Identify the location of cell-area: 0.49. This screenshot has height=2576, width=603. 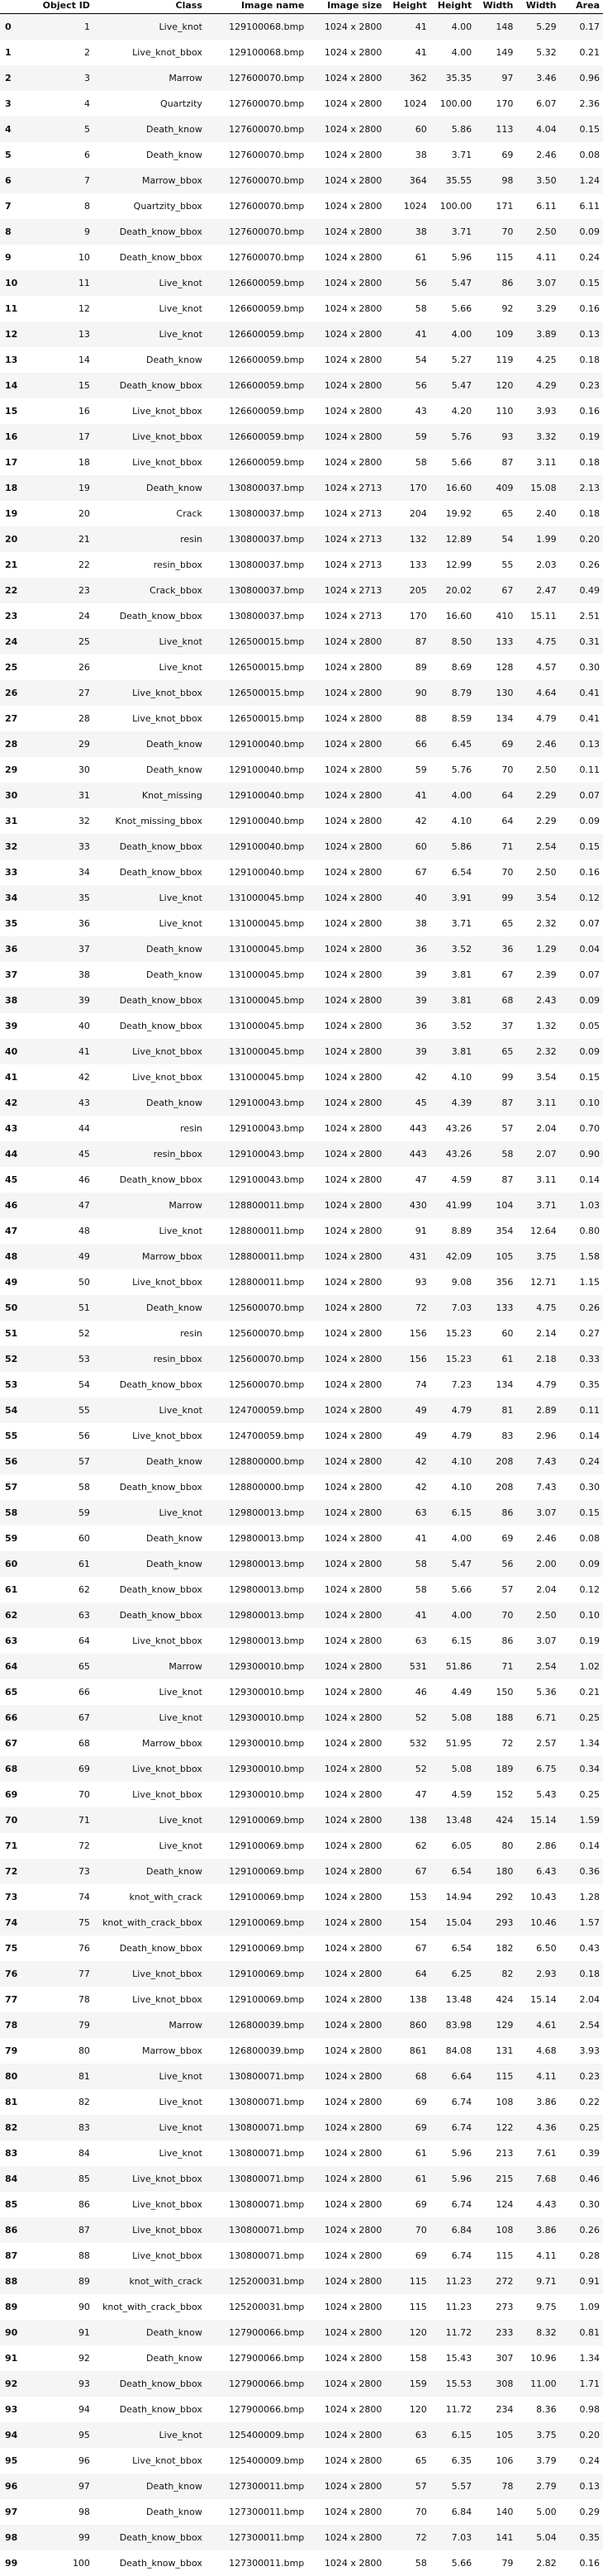
(581, 591).